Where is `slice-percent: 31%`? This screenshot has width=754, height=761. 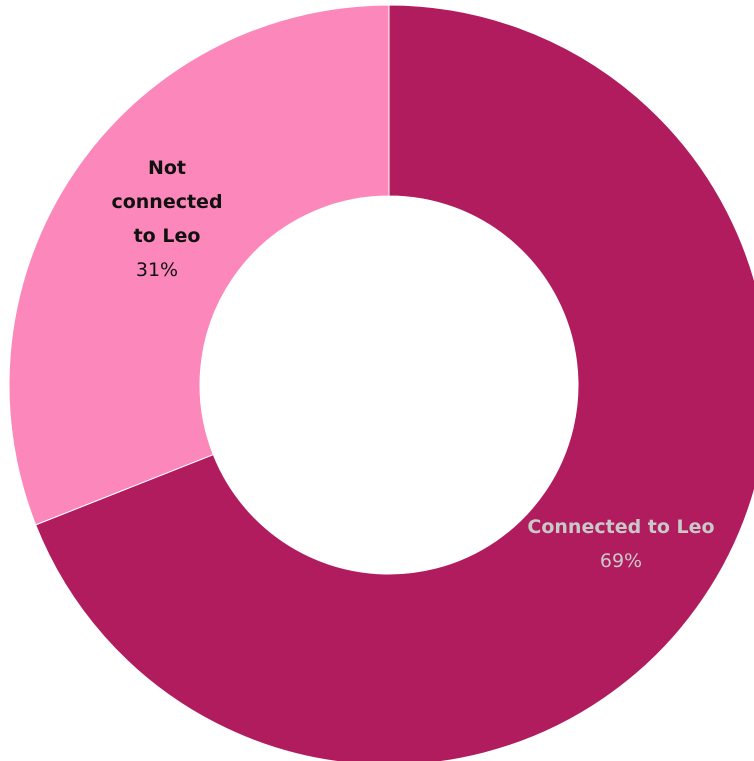 slice-percent: 31% is located at coordinates (157, 270).